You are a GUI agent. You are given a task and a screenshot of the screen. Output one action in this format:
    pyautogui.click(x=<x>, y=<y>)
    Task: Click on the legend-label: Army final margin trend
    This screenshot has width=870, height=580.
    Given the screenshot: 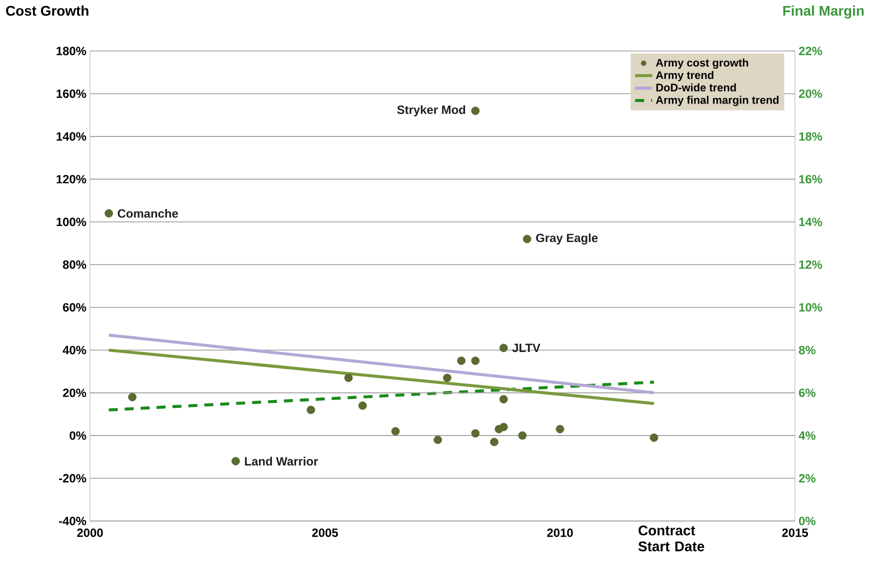 What is the action you would take?
    pyautogui.click(x=717, y=101)
    